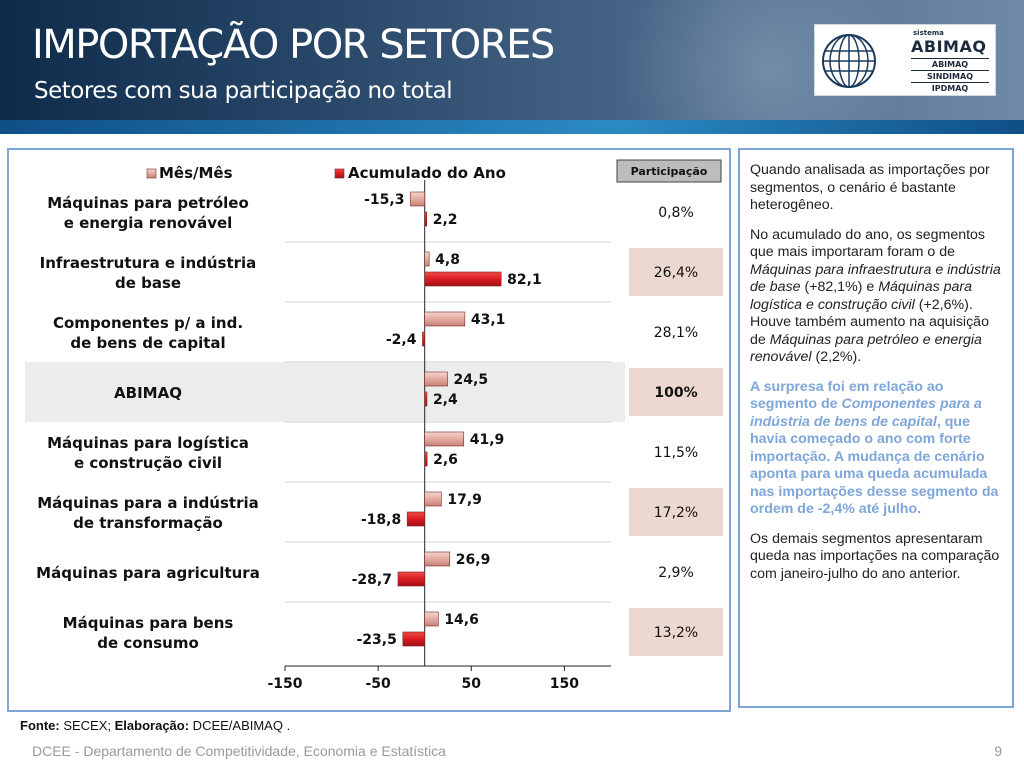 The width and height of the screenshot is (1024, 768). Describe the element at coordinates (243, 91) in the screenshot. I see `page-subtitle: Setores com sua participação no total` at that location.